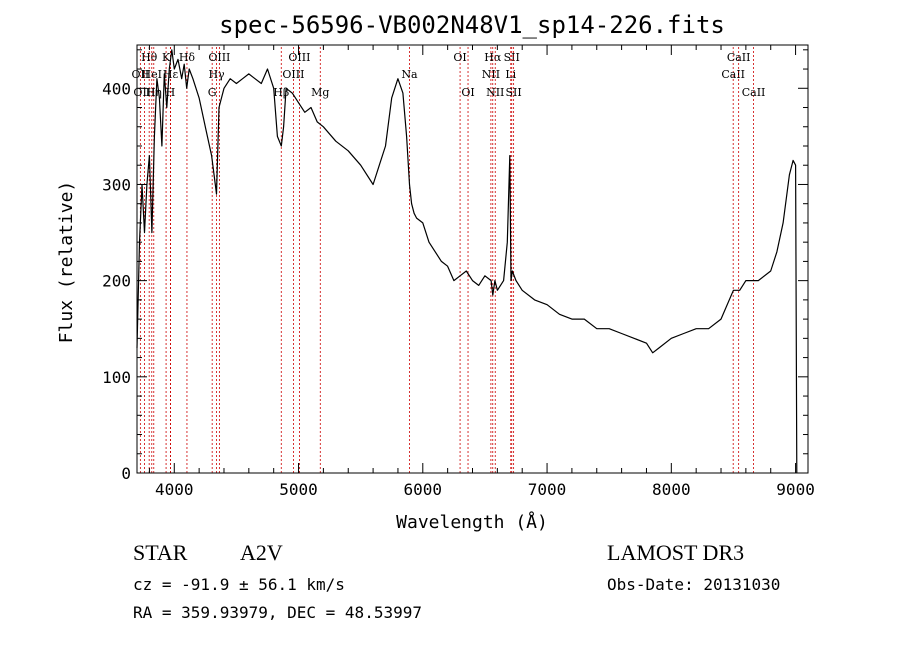 The image size is (900, 649). Describe the element at coordinates (298, 489) in the screenshot. I see `x-tick-label: 5000` at that location.